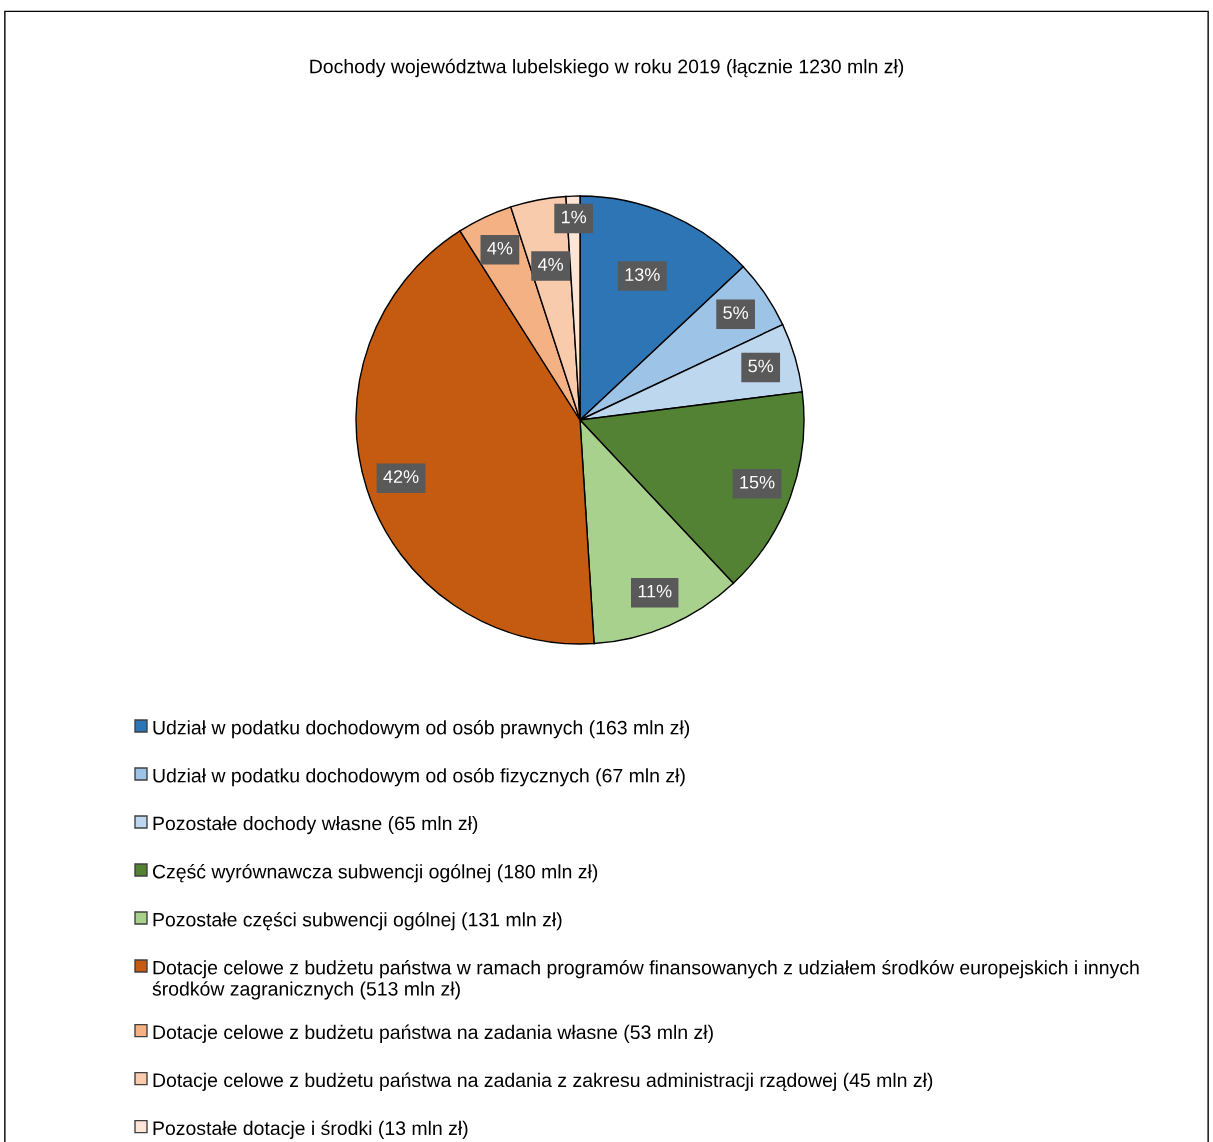 The height and width of the screenshot is (1142, 1213). What do you see at coordinates (757, 482) in the screenshot?
I see `data-label: 15%` at bounding box center [757, 482].